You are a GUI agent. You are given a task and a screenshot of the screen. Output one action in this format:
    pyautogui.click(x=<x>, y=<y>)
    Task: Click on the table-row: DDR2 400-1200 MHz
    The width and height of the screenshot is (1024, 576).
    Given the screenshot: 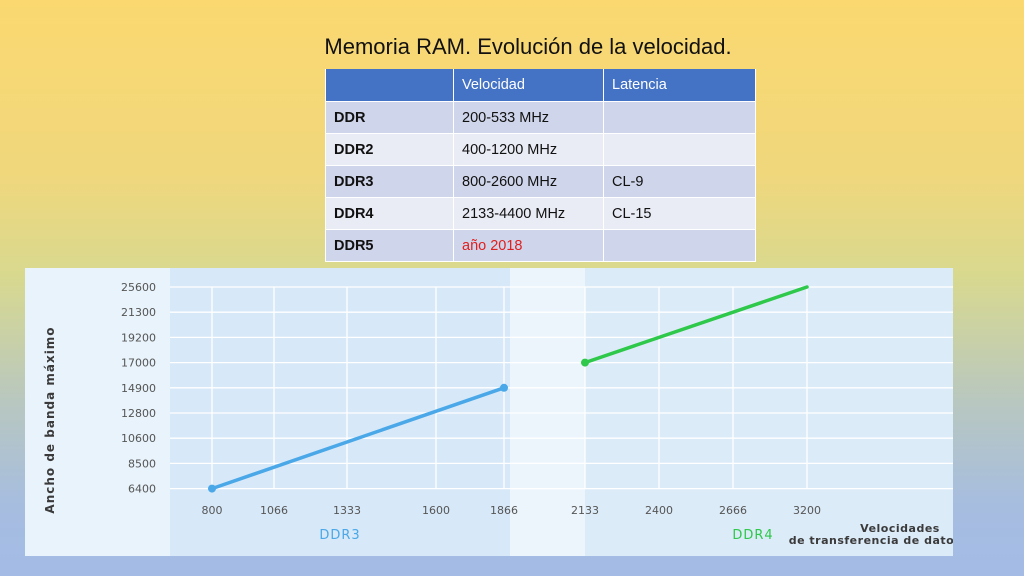 What is the action you would take?
    pyautogui.click(x=540, y=149)
    